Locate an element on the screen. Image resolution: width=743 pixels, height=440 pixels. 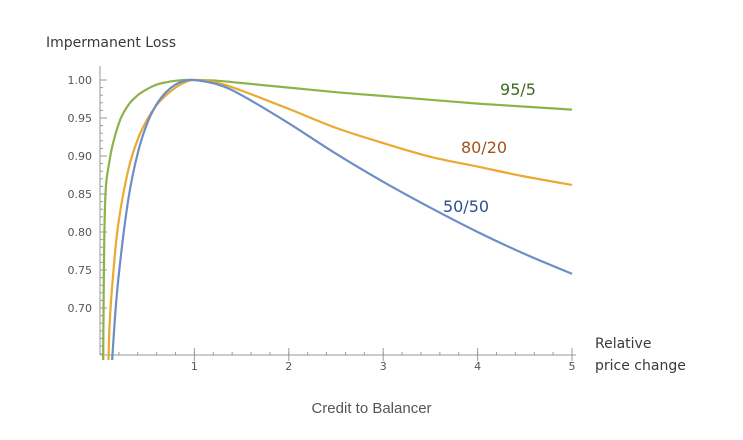
y-tick-label: 0.75 is located at coordinates (80, 270).